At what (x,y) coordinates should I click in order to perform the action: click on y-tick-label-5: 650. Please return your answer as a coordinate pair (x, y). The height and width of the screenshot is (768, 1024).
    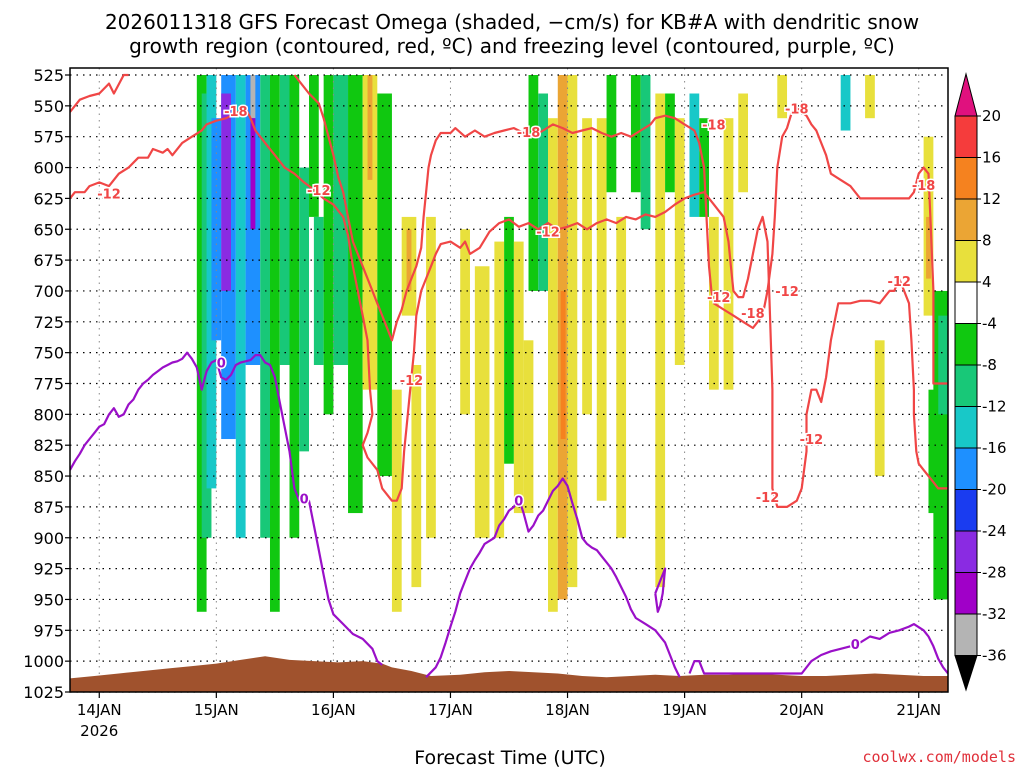
    Looking at the image, I should click on (48, 229).